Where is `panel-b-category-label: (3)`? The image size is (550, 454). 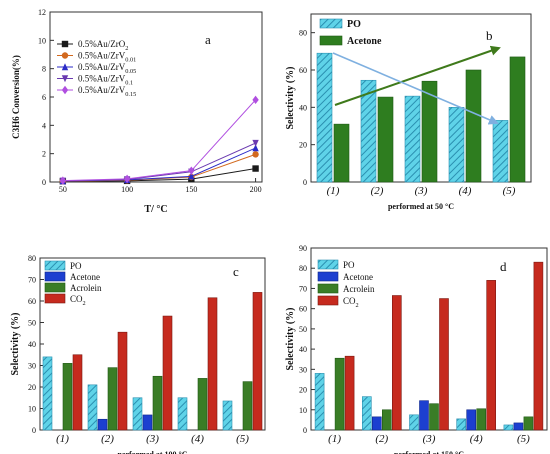
panel-b-category-label: (3) is located at coordinates (421, 191).